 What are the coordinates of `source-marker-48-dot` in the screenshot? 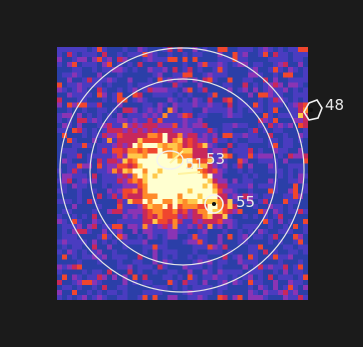 It's located at (311, 110).